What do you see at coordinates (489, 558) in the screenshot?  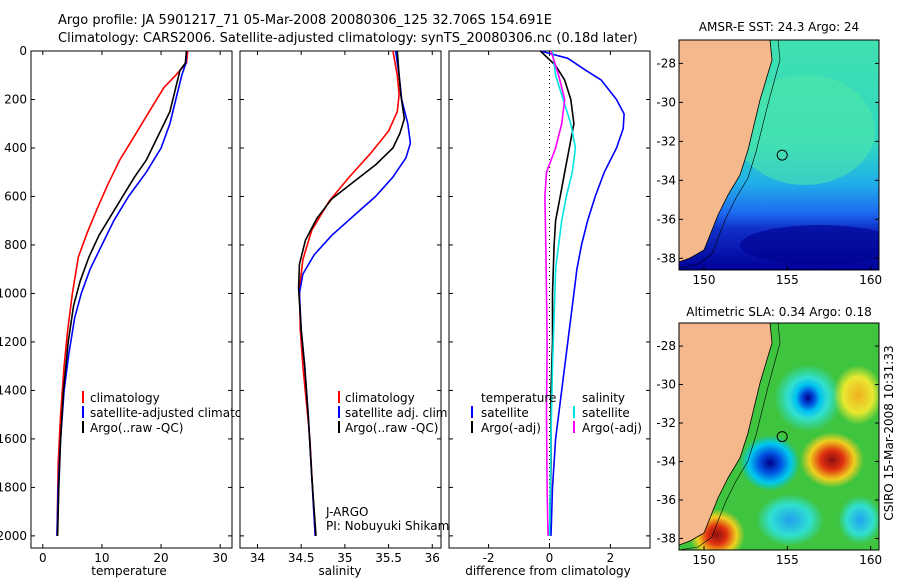 I see `x-tick-label: -2` at bounding box center [489, 558].